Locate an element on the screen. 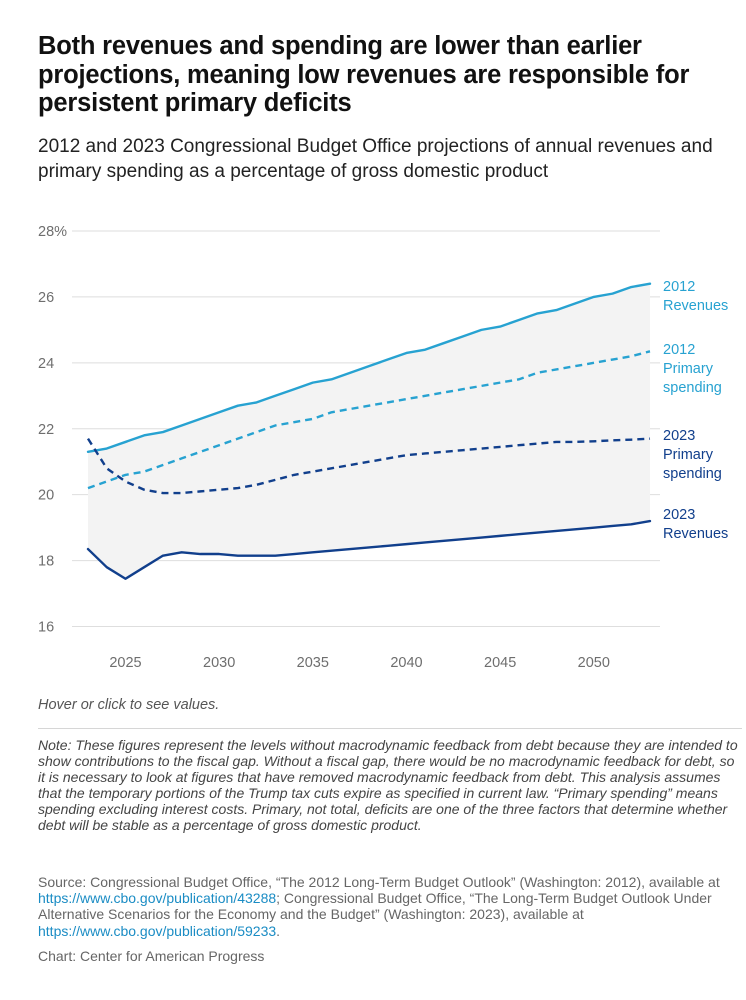 The image size is (746, 1000). series-line-2023-revenues is located at coordinates (369, 549).